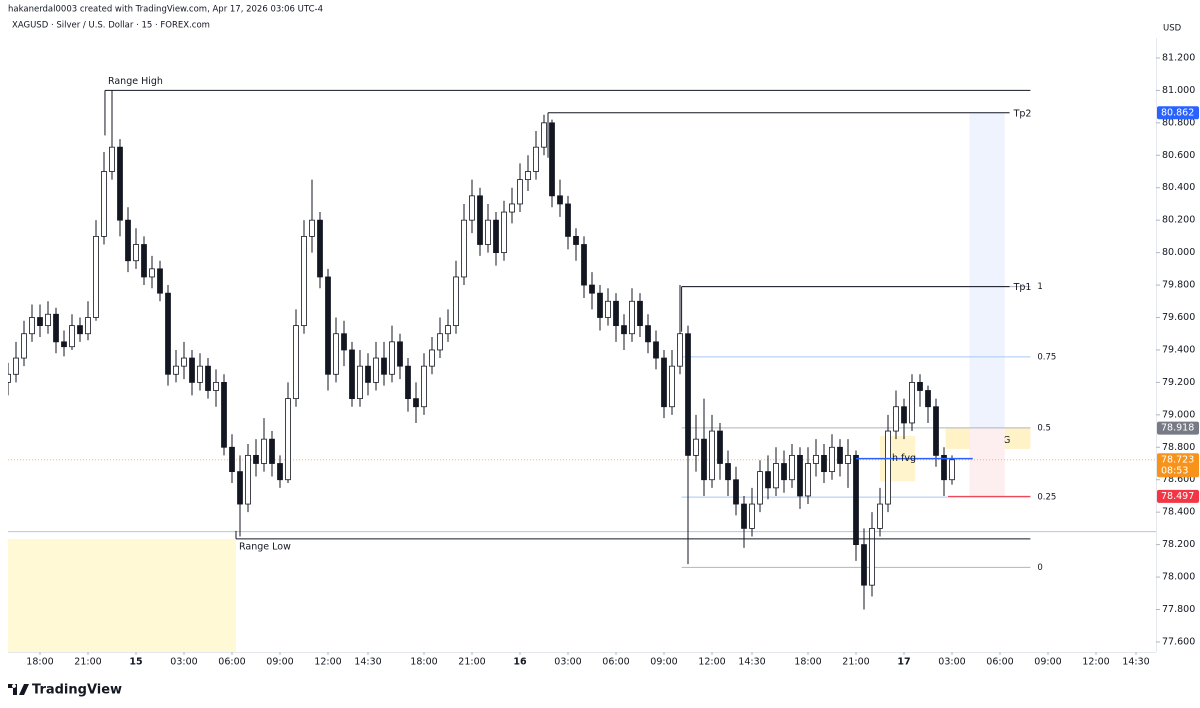  Describe the element at coordinates (1178, 447) in the screenshot. I see `y-tick-label: 78.800` at that location.